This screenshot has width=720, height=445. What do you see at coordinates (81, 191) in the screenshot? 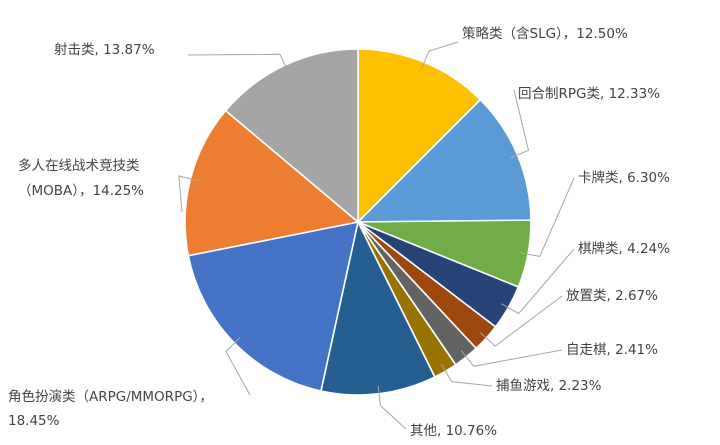
I see `data-label-9-line1: （MOBA），14.25%` at bounding box center [81, 191].